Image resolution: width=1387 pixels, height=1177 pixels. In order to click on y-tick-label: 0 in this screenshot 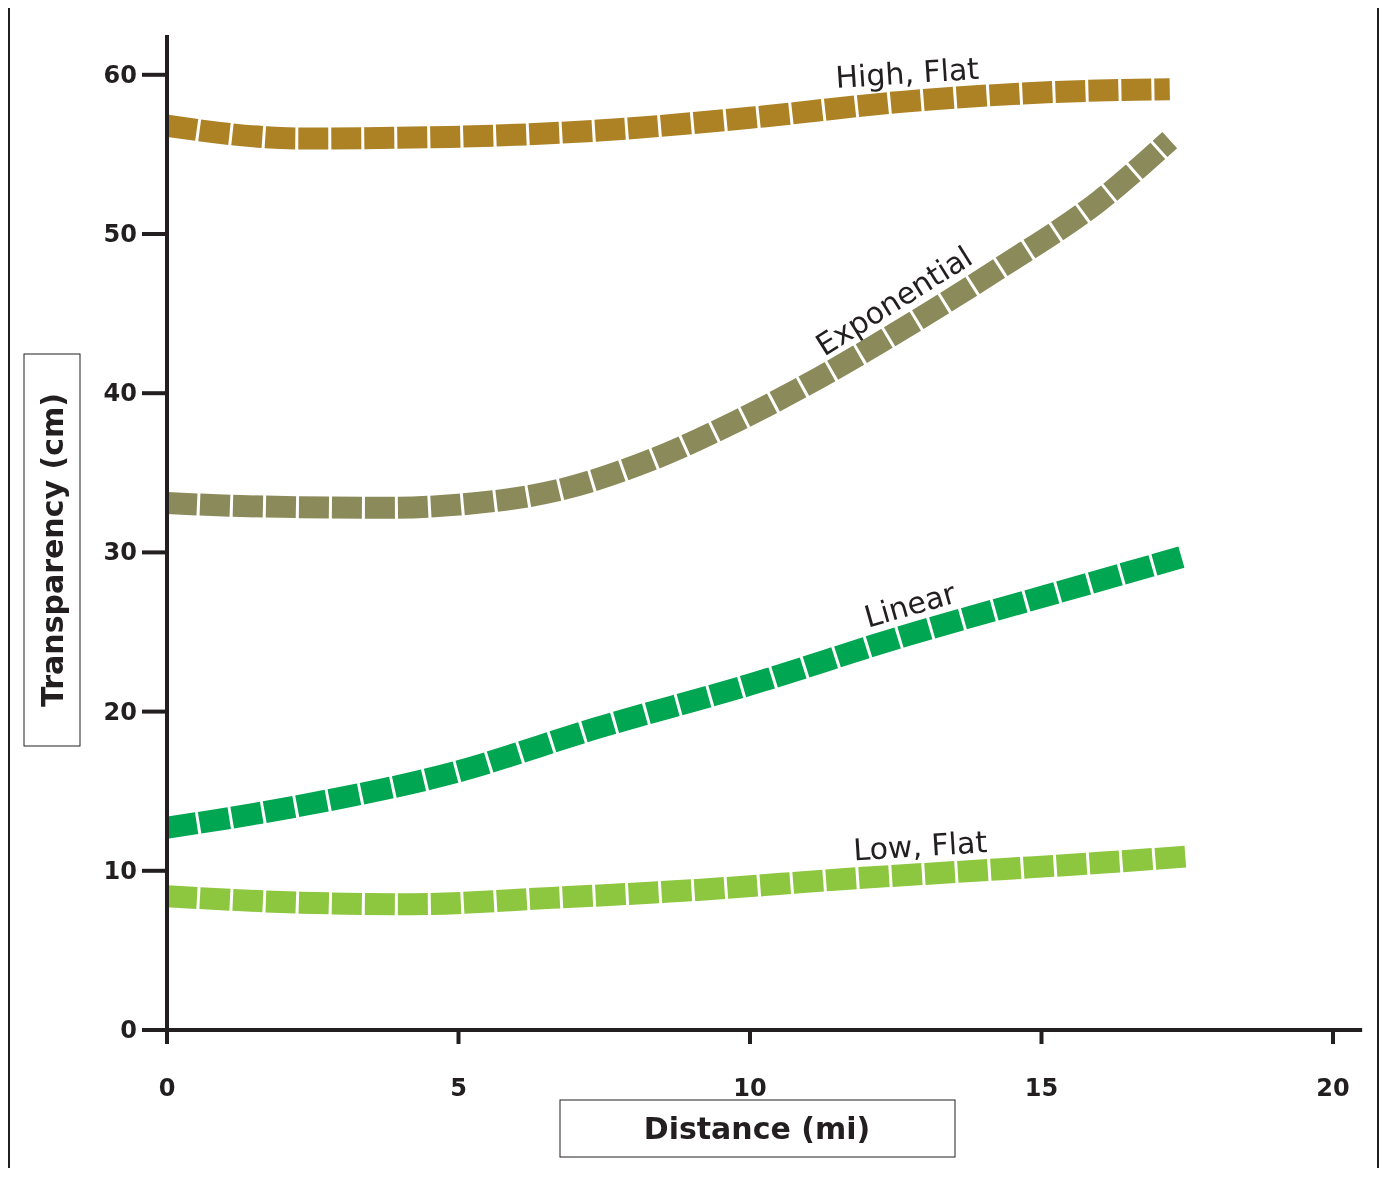, I will do `click(128, 1030)`.